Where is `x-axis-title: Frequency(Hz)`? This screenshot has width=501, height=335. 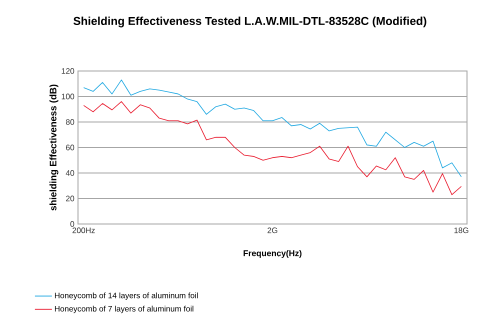
x-axis-title: Frequency(Hz) is located at coordinates (273, 254).